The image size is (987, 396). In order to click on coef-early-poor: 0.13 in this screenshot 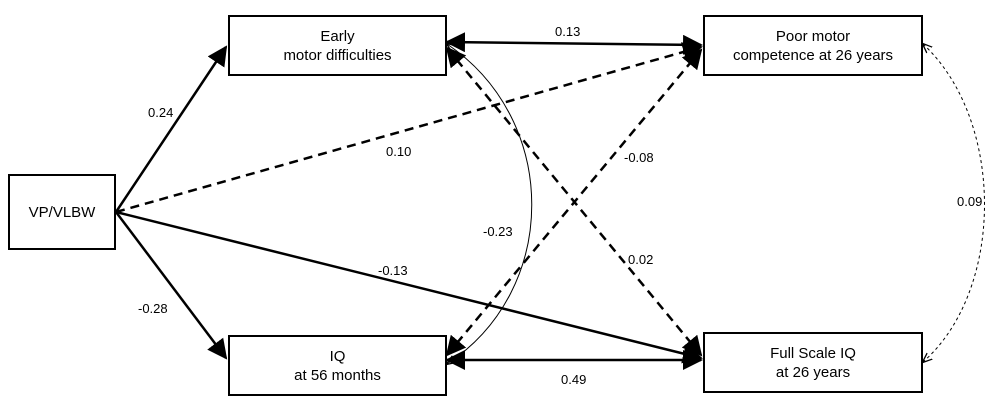, I will do `click(567, 31)`.